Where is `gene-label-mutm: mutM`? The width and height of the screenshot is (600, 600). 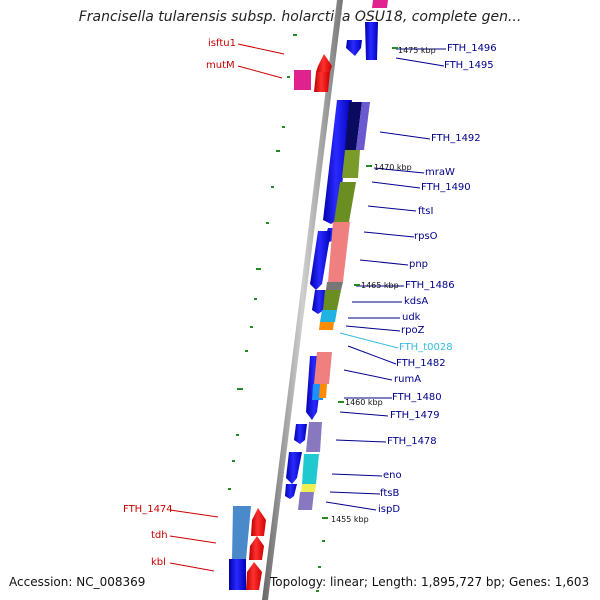
gene-label-mutm: mutM is located at coordinates (220, 65).